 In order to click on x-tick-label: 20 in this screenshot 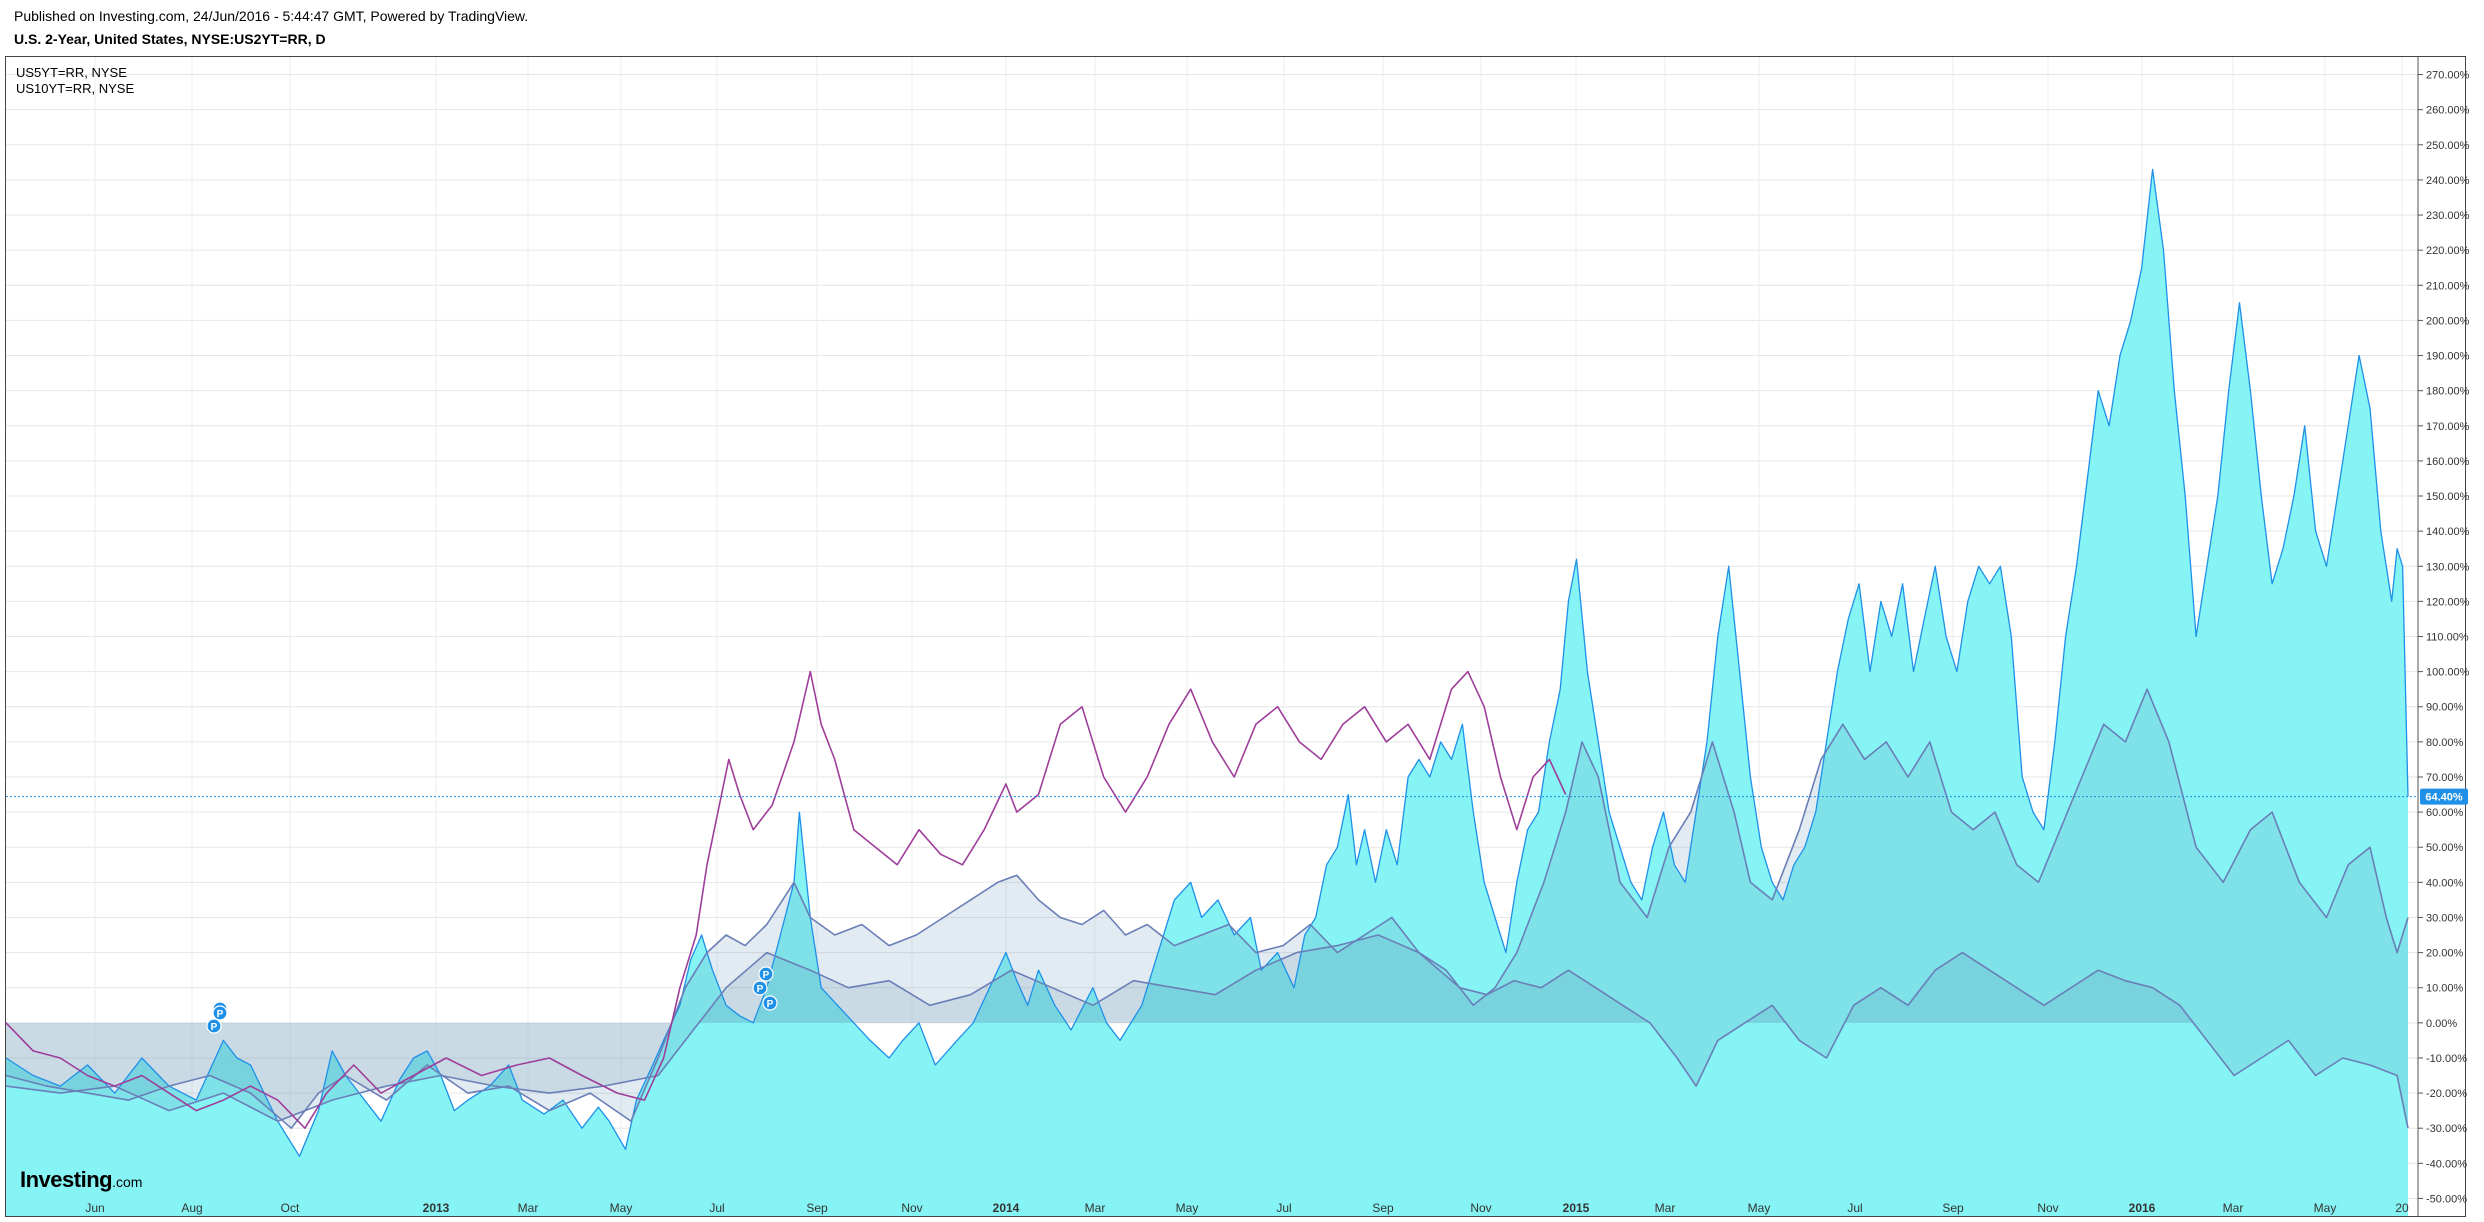, I will do `click(2402, 1208)`.